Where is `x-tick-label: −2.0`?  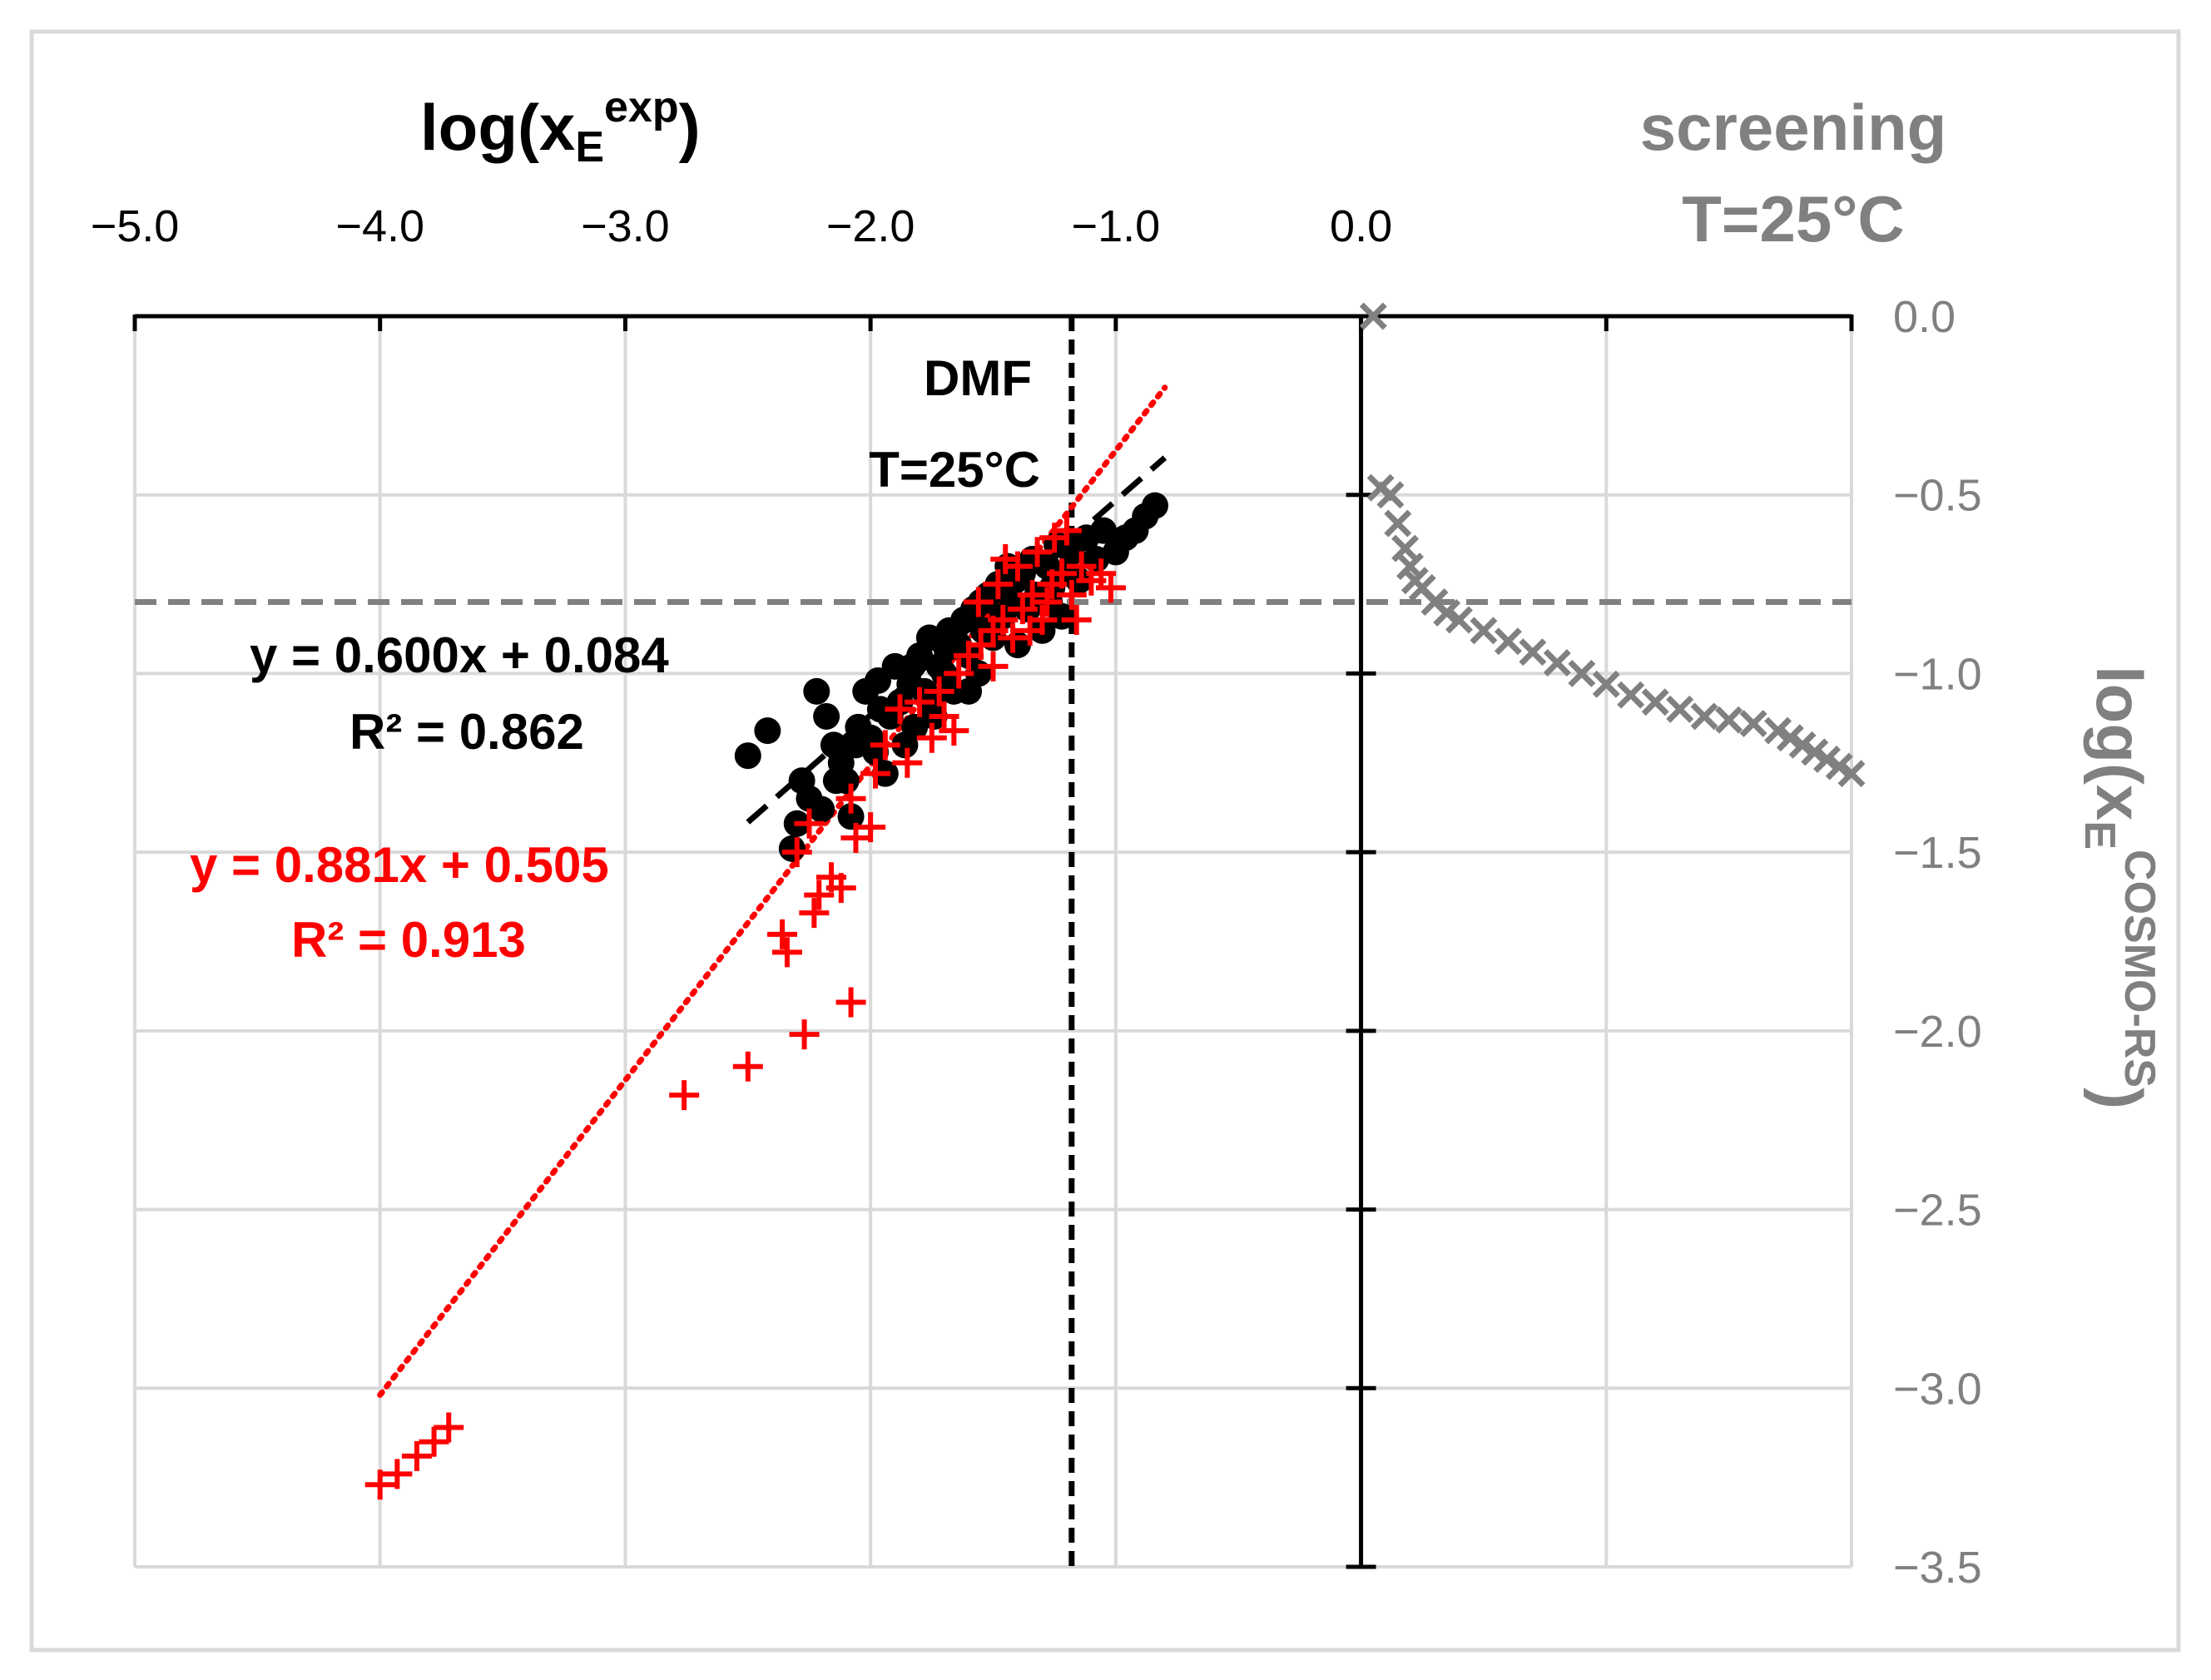 x-tick-label: −2.0 is located at coordinates (870, 226).